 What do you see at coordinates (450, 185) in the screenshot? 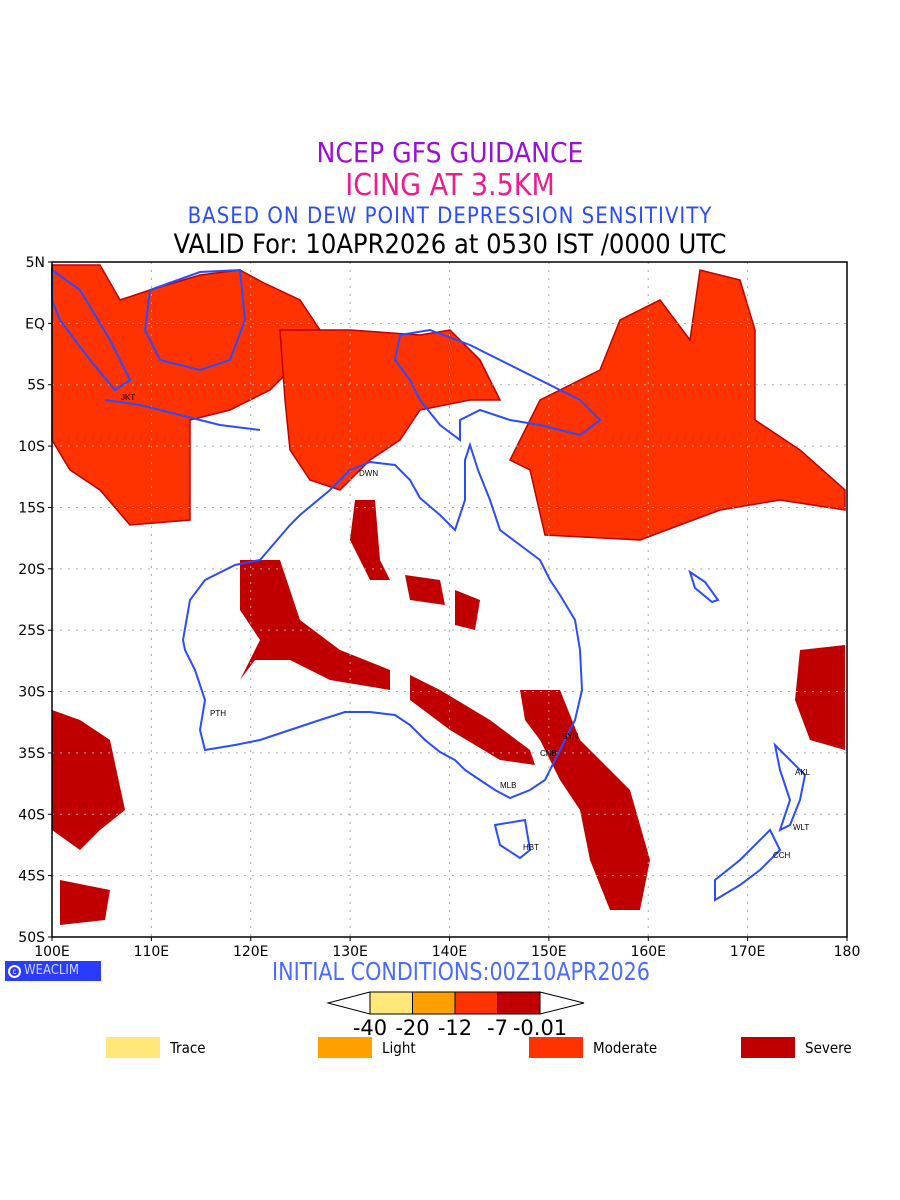
I see `title-product: ICING AT 3.5KM` at bounding box center [450, 185].